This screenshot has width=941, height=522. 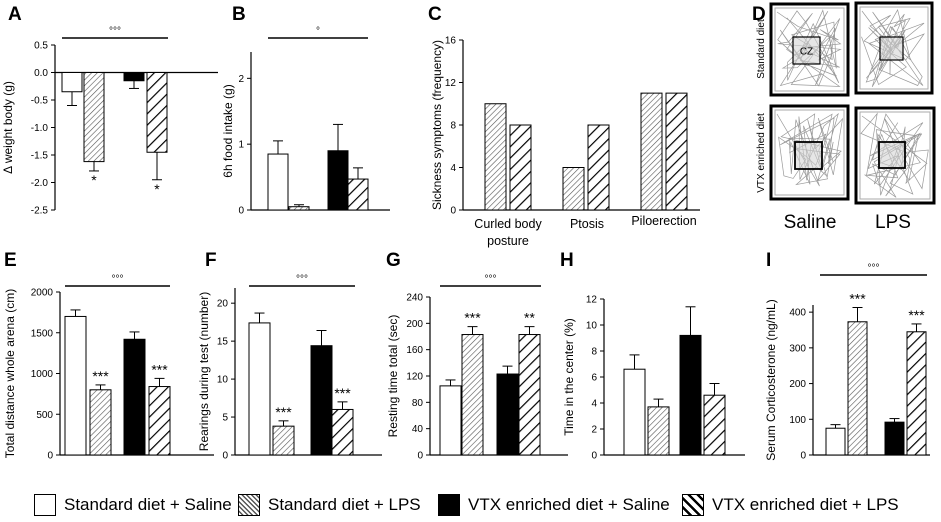 What do you see at coordinates (652, 356) in the screenshot?
I see `panel-h-chart: H 0 2 4 6 8 10 12 Time in the center (%)` at bounding box center [652, 356].